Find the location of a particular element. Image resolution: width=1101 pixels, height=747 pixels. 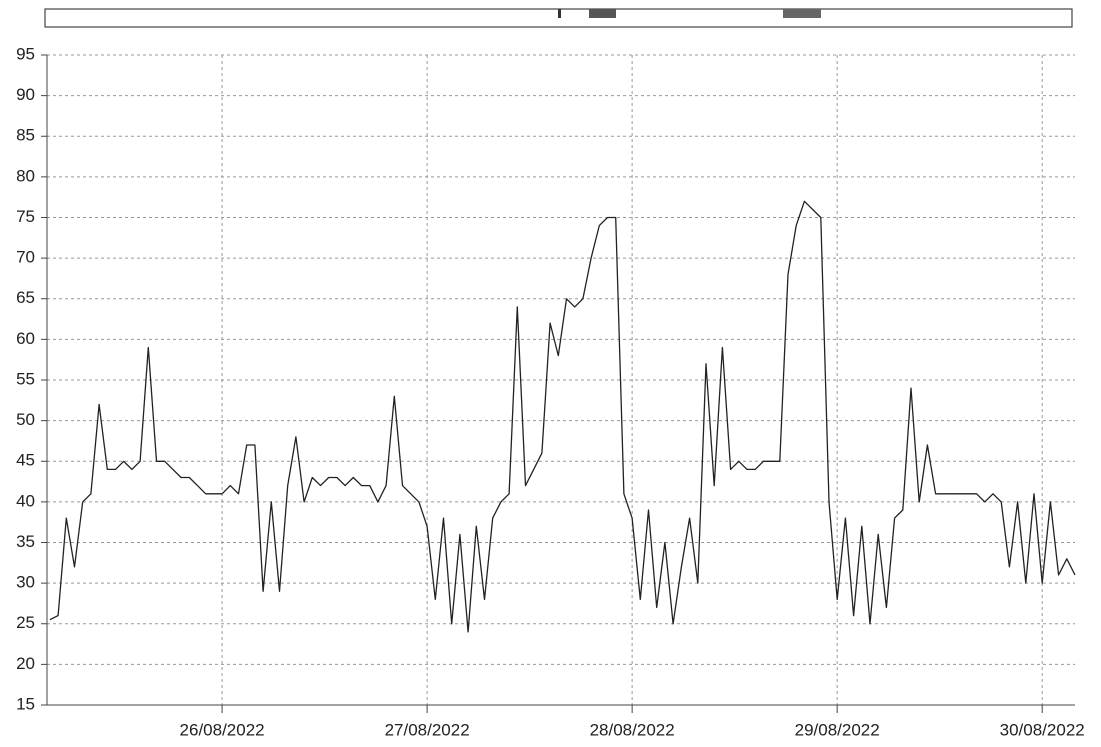

y-tick-label: 95 is located at coordinates (25, 53).